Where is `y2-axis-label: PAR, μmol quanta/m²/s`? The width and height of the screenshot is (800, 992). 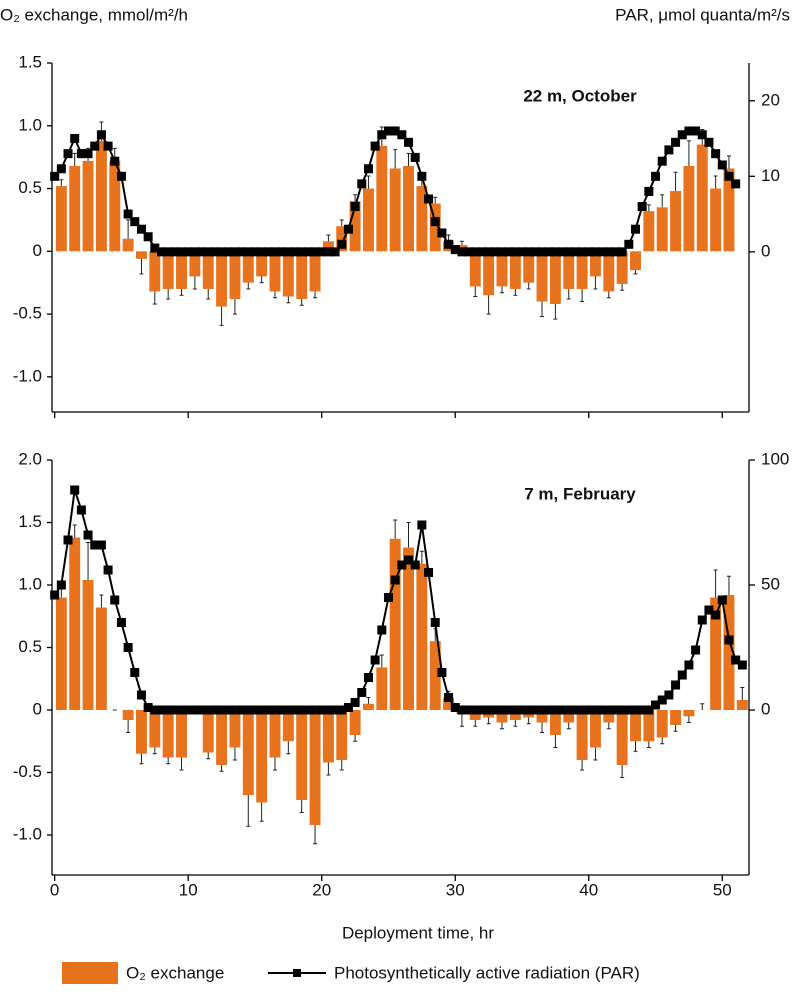
y2-axis-label: PAR, μmol quanta/m²/s is located at coordinates (702, 14).